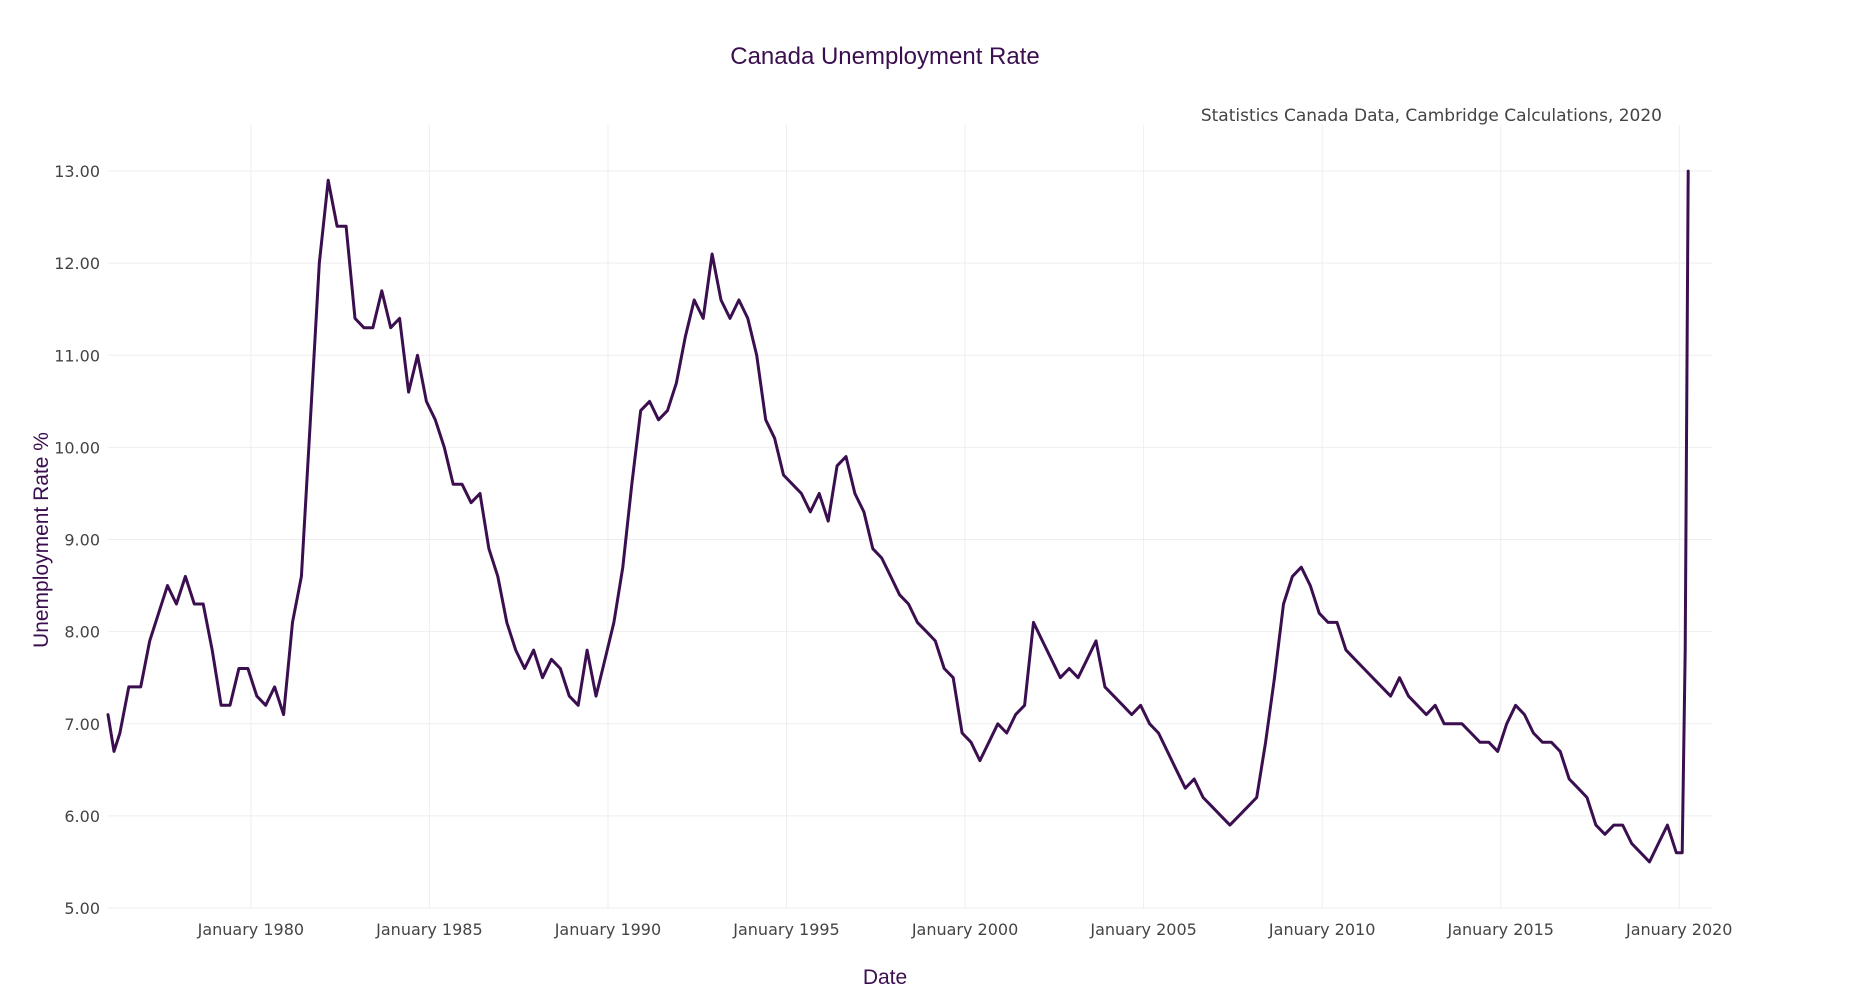 This screenshot has height=1000, width=1867. What do you see at coordinates (607, 929) in the screenshot?
I see `x-tick-label: January 1990` at bounding box center [607, 929].